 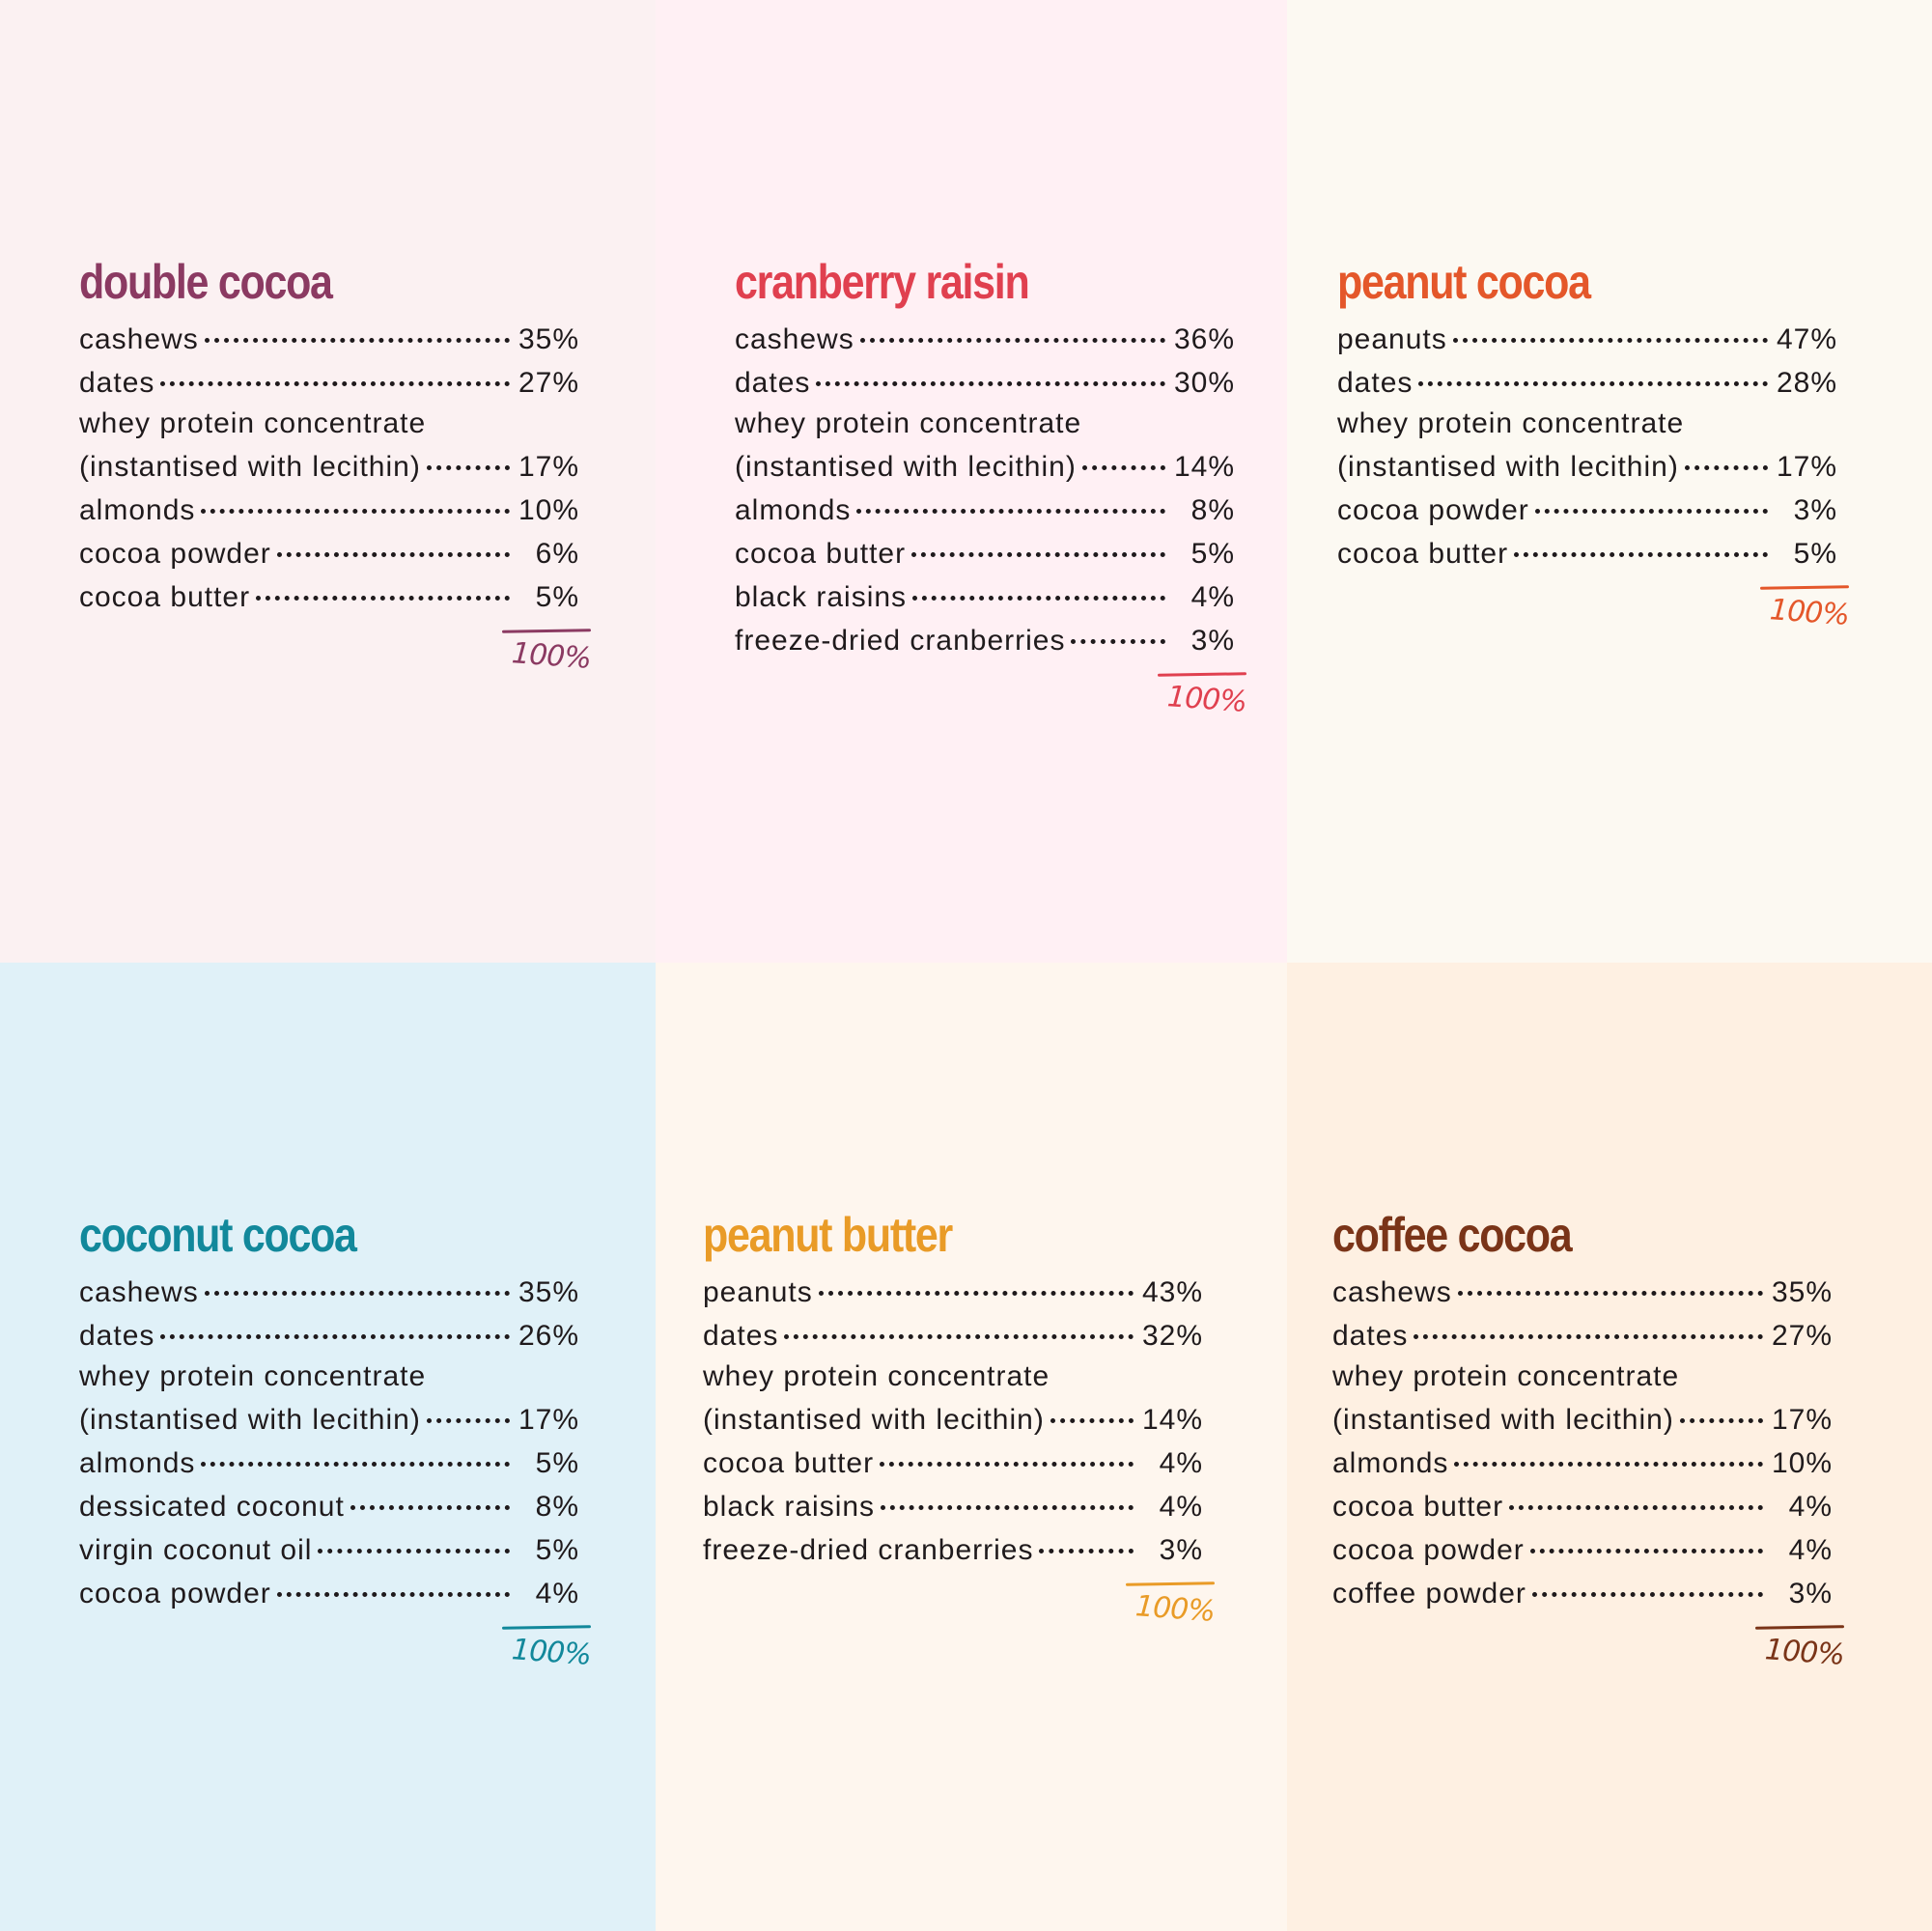 I want to click on ingredient-row: dates 27%, so click(x=329, y=382).